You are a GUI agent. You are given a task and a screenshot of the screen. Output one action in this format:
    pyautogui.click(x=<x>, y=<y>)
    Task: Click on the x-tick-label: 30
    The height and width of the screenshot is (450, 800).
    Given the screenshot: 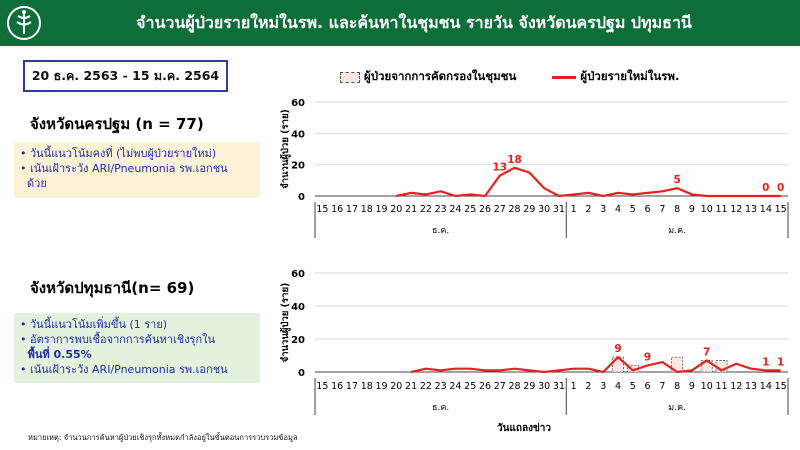 What is the action you would take?
    pyautogui.click(x=544, y=209)
    